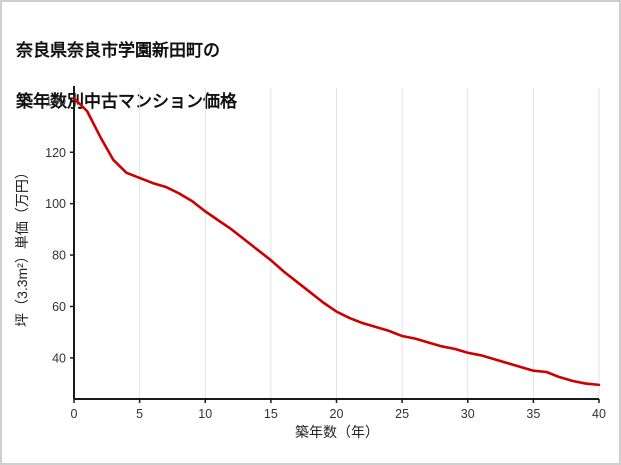 Image resolution: width=621 pixels, height=465 pixels. I want to click on y-axis-label: 坪（3.3m²）単価（万円）, so click(22, 246).